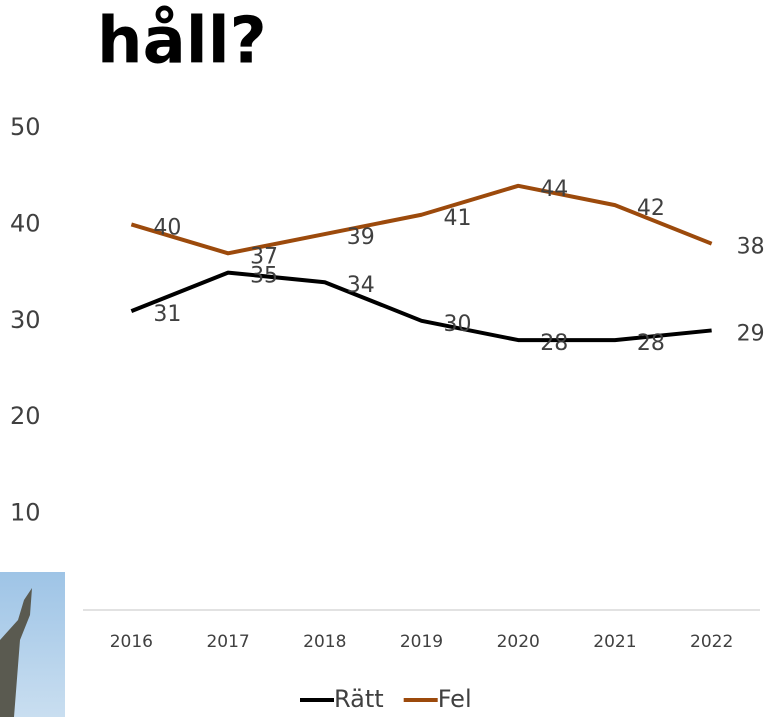  I want to click on y-tick-label: 50, so click(25, 127).